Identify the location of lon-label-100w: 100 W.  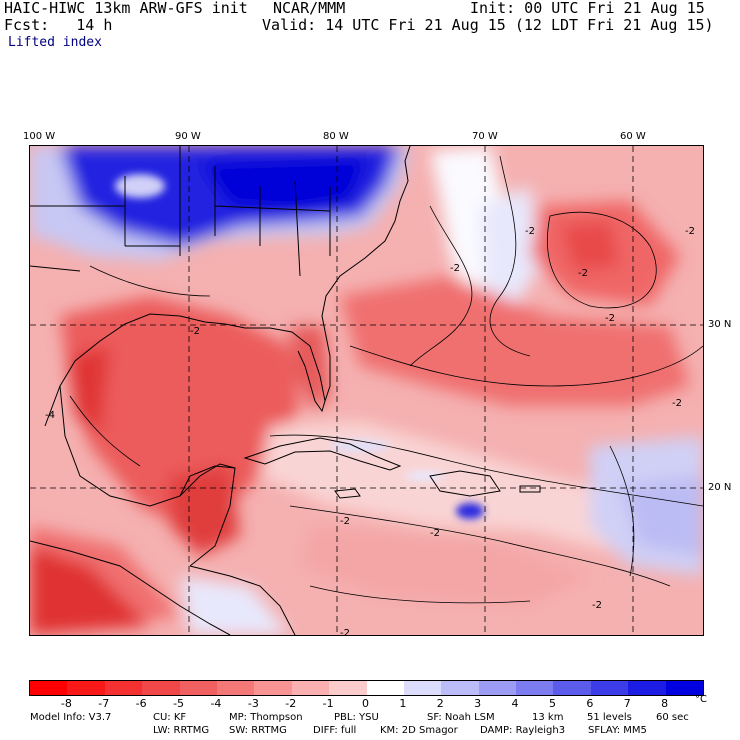
(39, 136).